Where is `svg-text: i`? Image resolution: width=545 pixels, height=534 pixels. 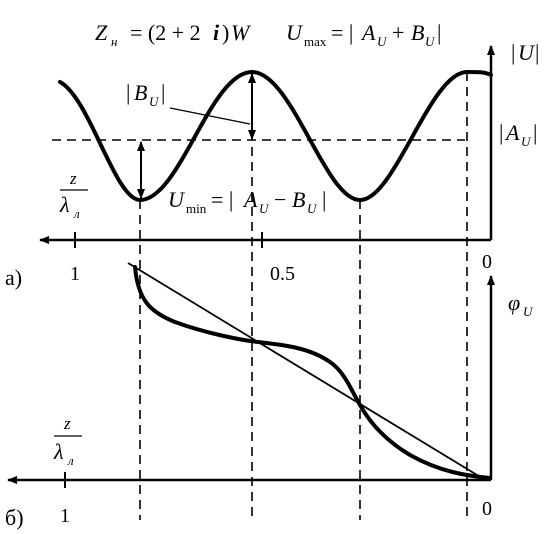
svg-text: i is located at coordinates (216, 32).